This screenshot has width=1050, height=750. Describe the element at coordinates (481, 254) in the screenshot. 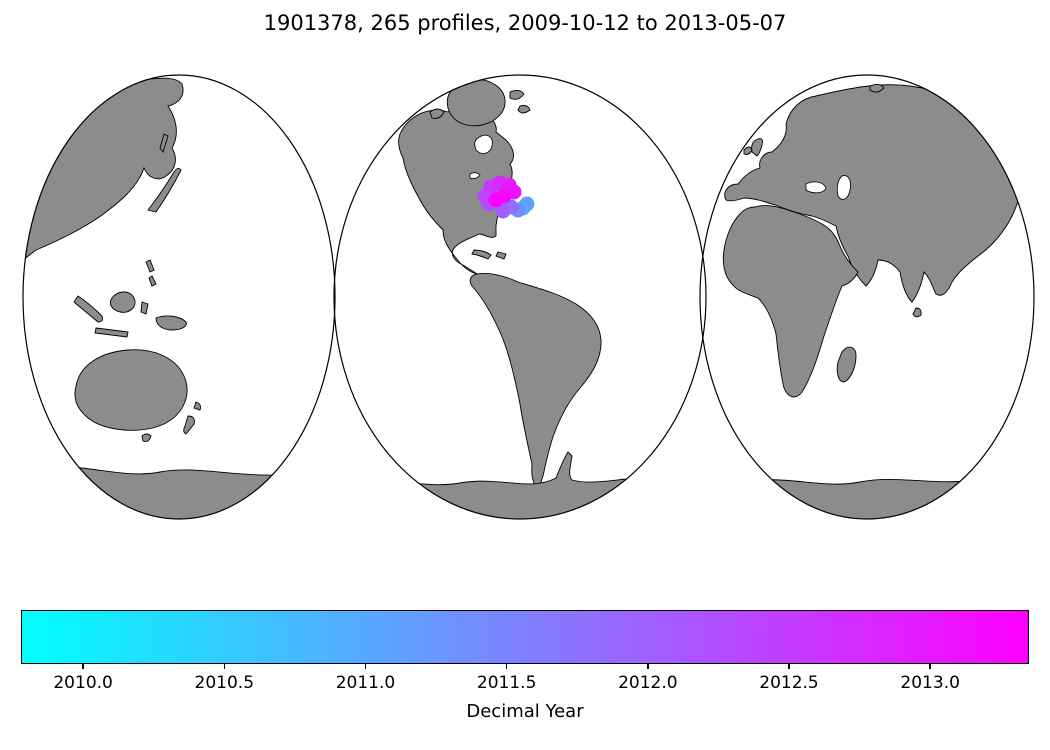

I see `cuba` at that location.